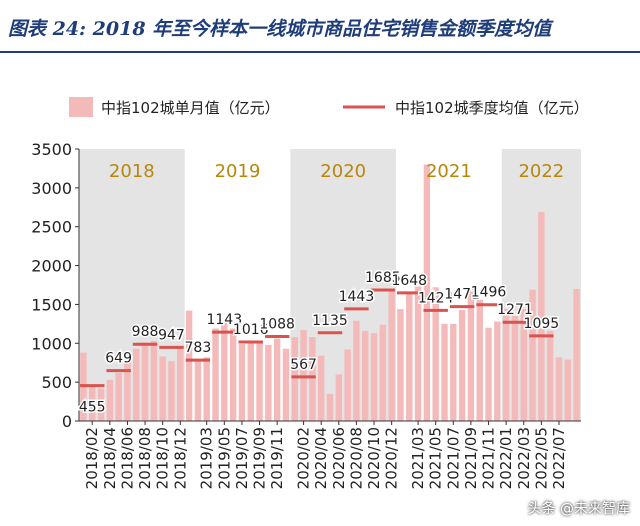 The height and width of the screenshot is (526, 640). Describe the element at coordinates (436, 458) in the screenshot. I see `x-tick-label: 2021/05` at that location.